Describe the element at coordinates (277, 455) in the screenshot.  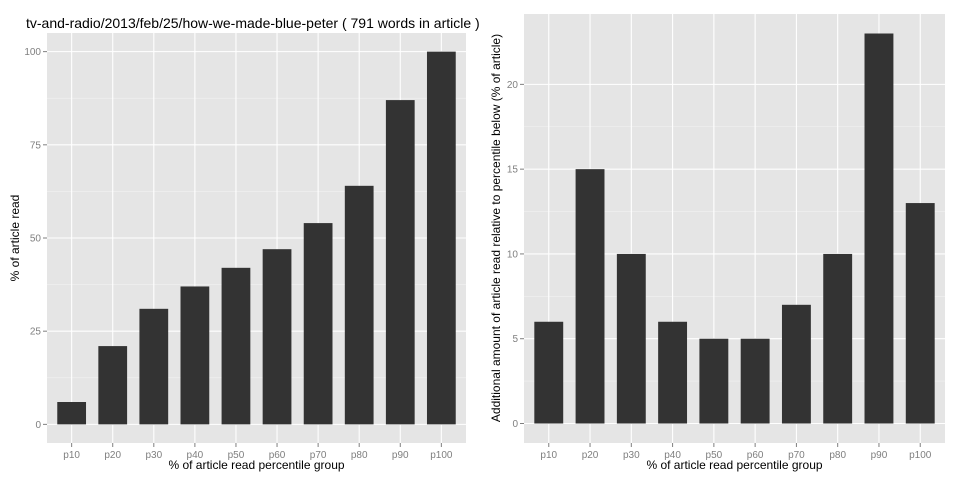
I see `chart-left-x-tick-label: p60` at that location.